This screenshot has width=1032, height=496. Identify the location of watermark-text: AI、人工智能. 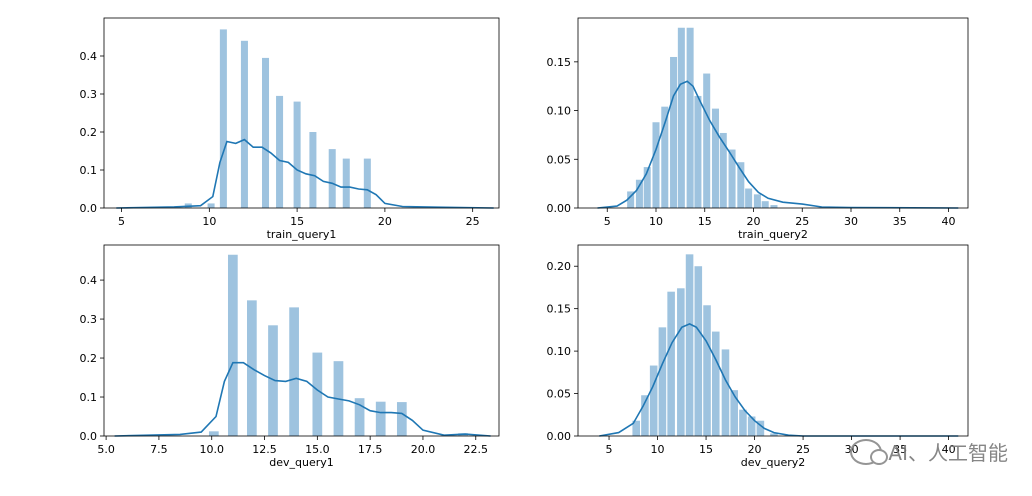
(948, 453).